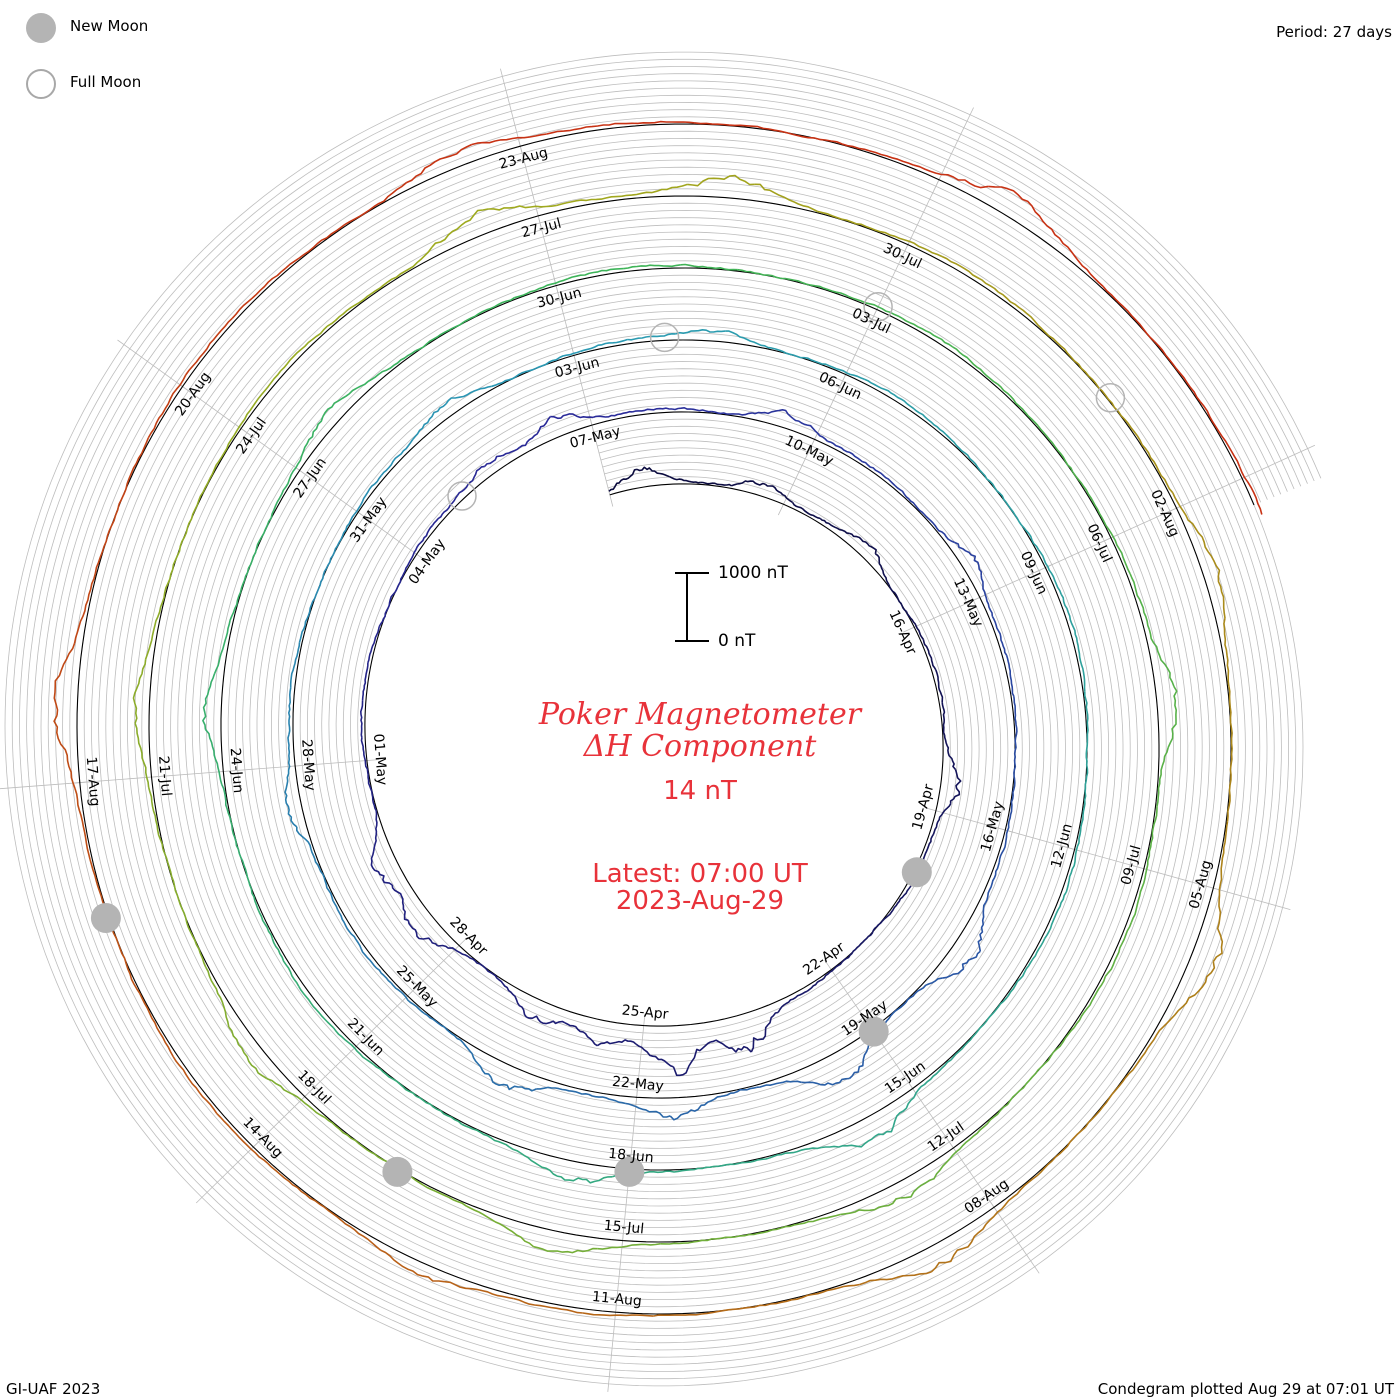 The height and width of the screenshot is (1400, 1400). Describe the element at coordinates (1164, 513) in the screenshot. I see `date-label: 02-Aug` at that location.